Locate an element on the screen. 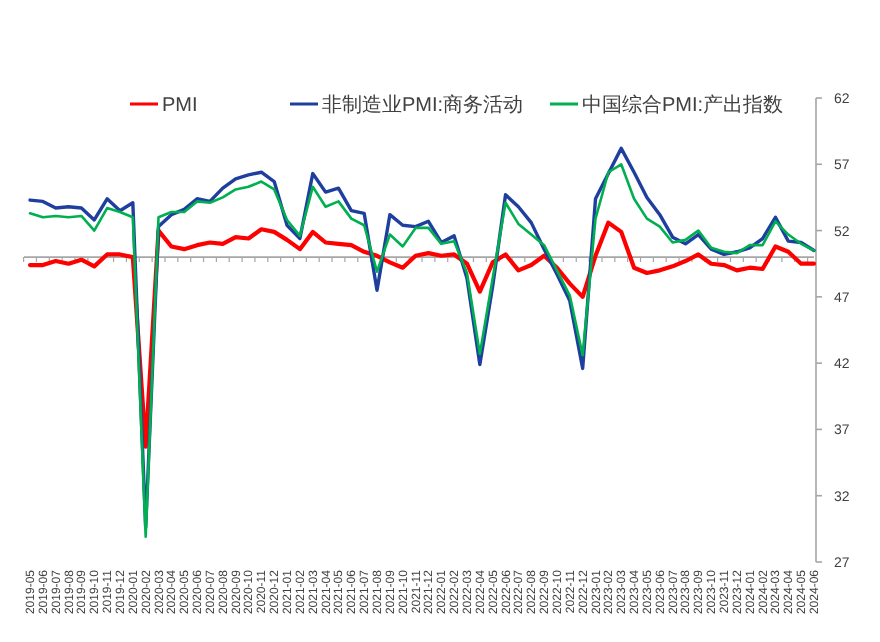  legend-label: 中国综合PMI:产出指数 is located at coordinates (683, 105).